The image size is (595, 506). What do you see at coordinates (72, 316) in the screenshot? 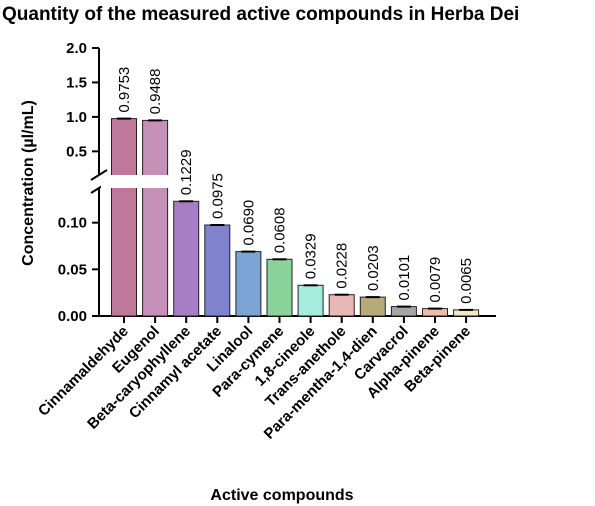
I see `y-tick-label: 0.00` at bounding box center [72, 316].